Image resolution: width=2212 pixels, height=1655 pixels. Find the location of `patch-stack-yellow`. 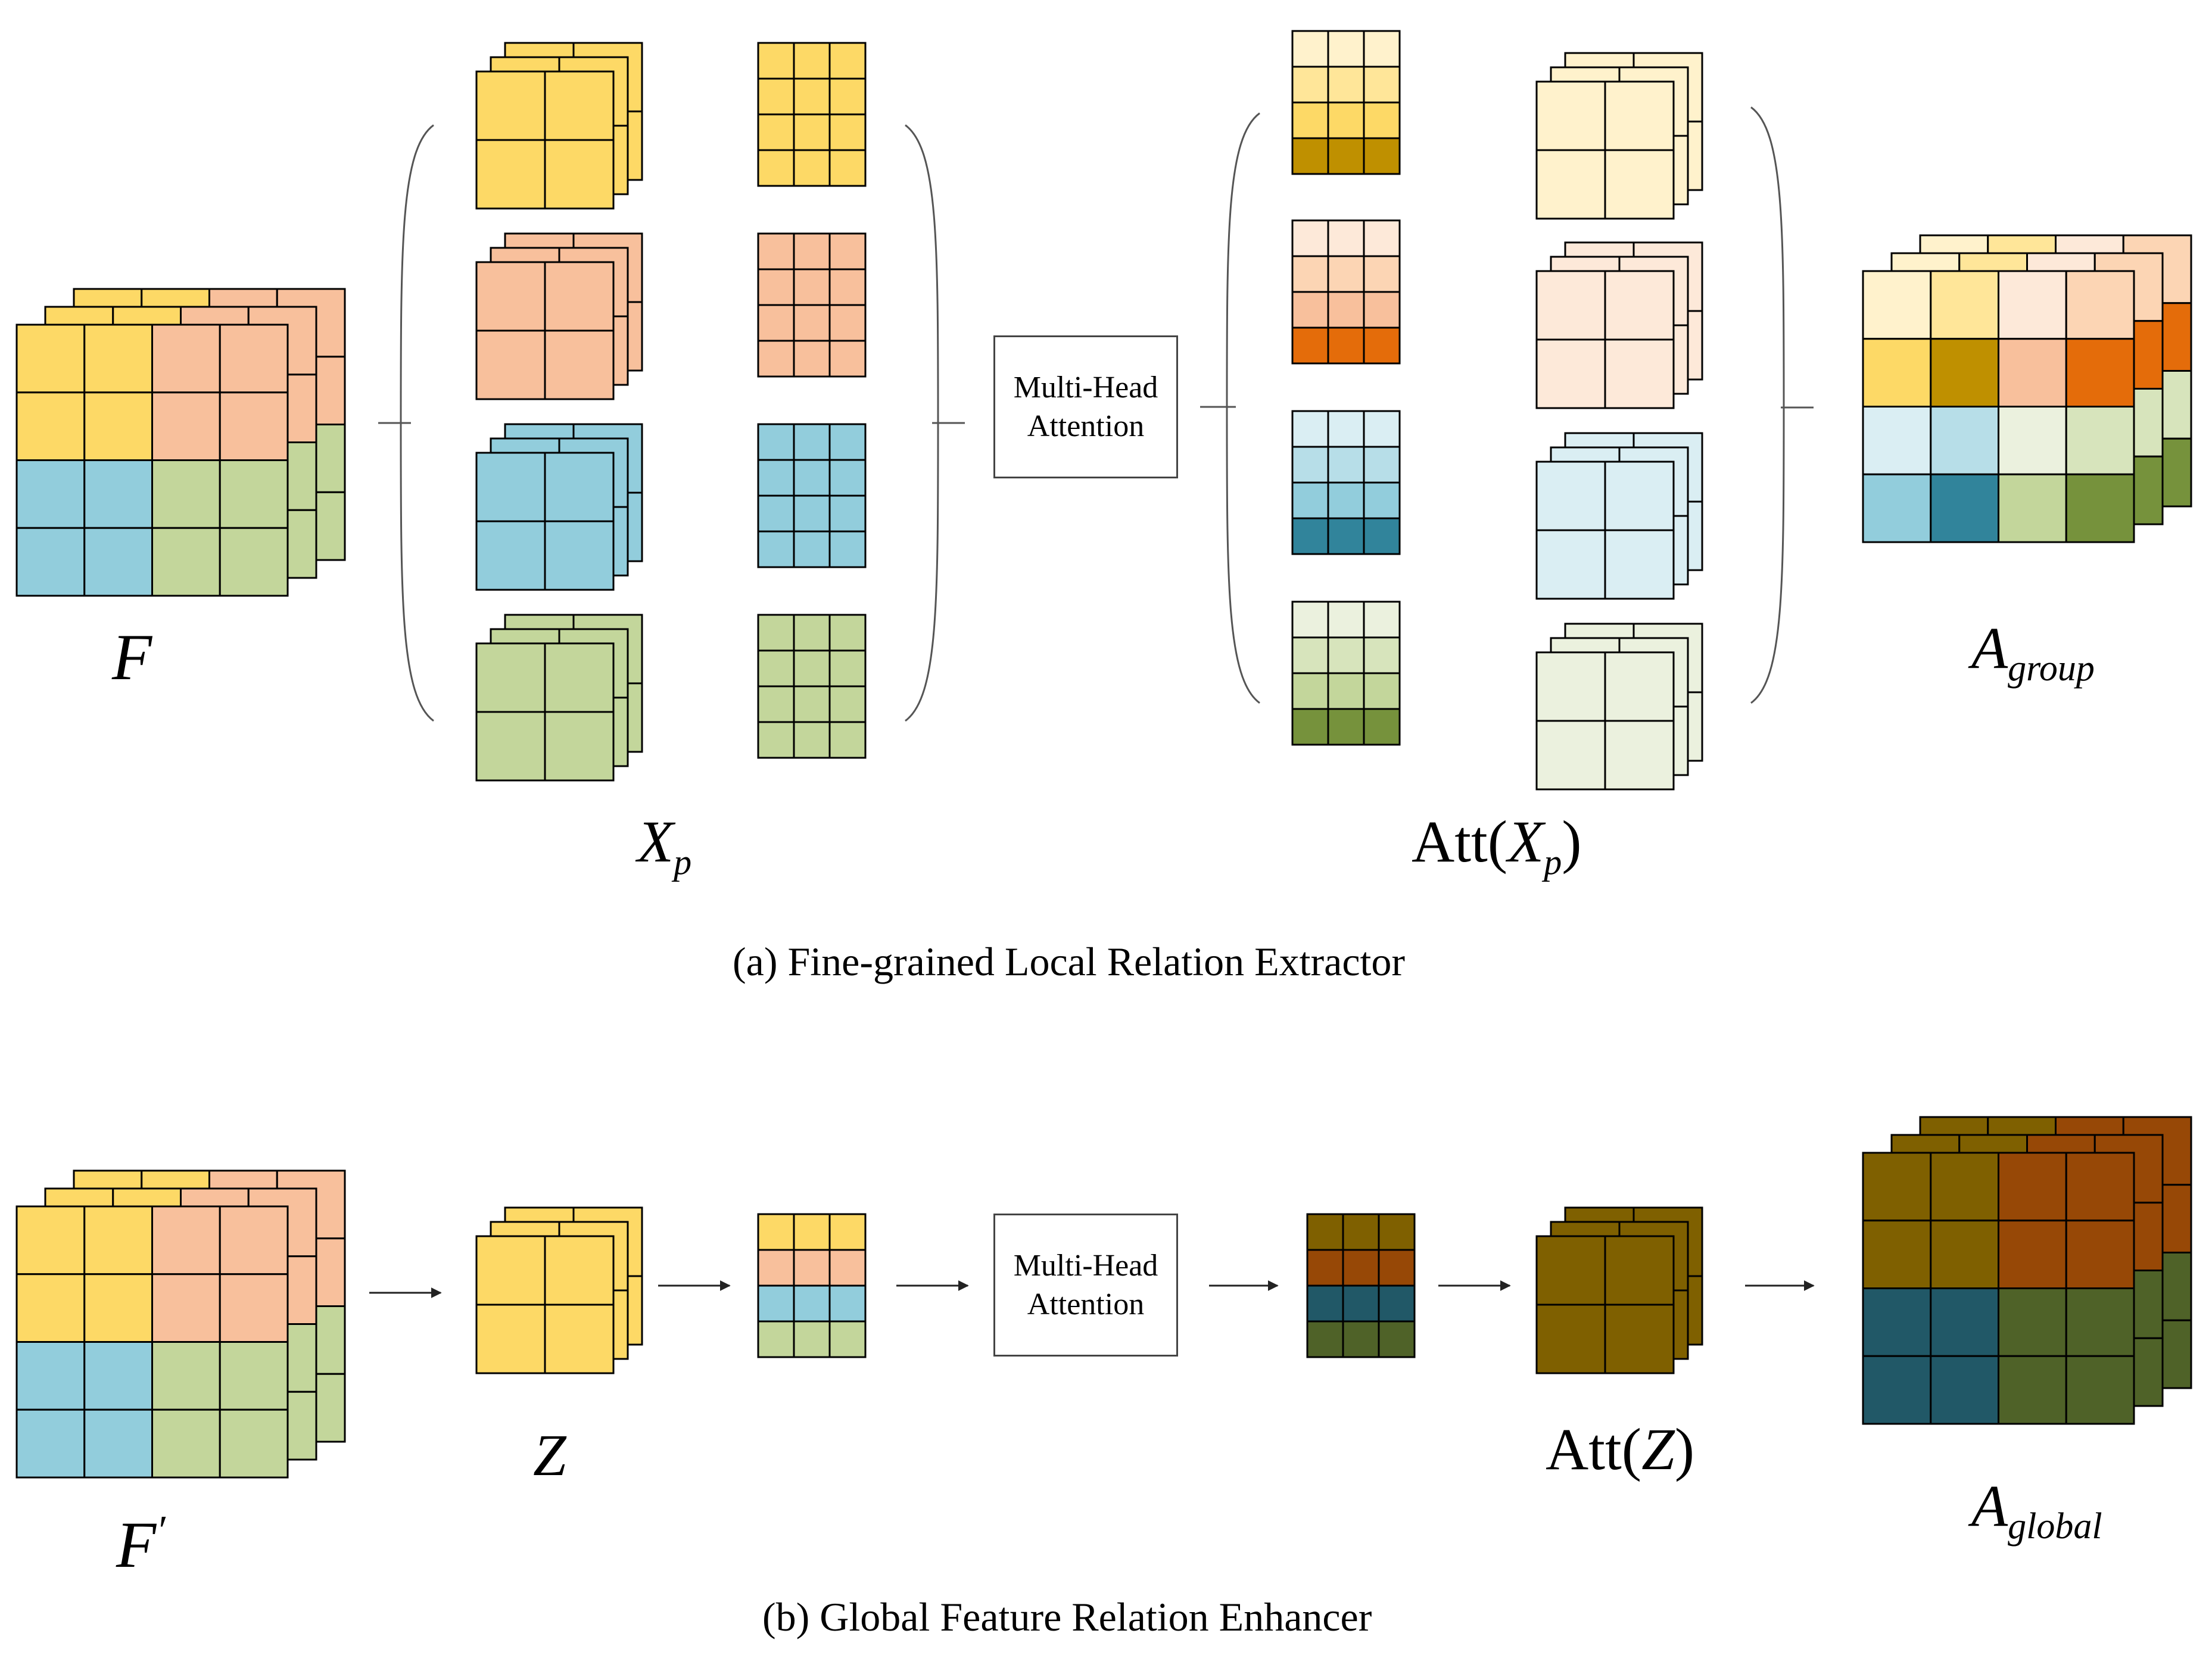

patch-stack-yellow is located at coordinates (559, 126).